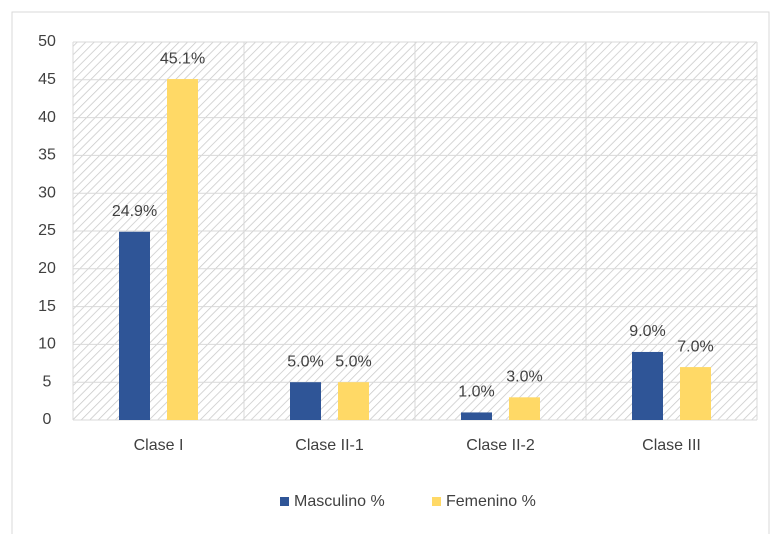 The width and height of the screenshot is (773, 534). Describe the element at coordinates (47, 381) in the screenshot. I see `y-tick-label: 5` at that location.